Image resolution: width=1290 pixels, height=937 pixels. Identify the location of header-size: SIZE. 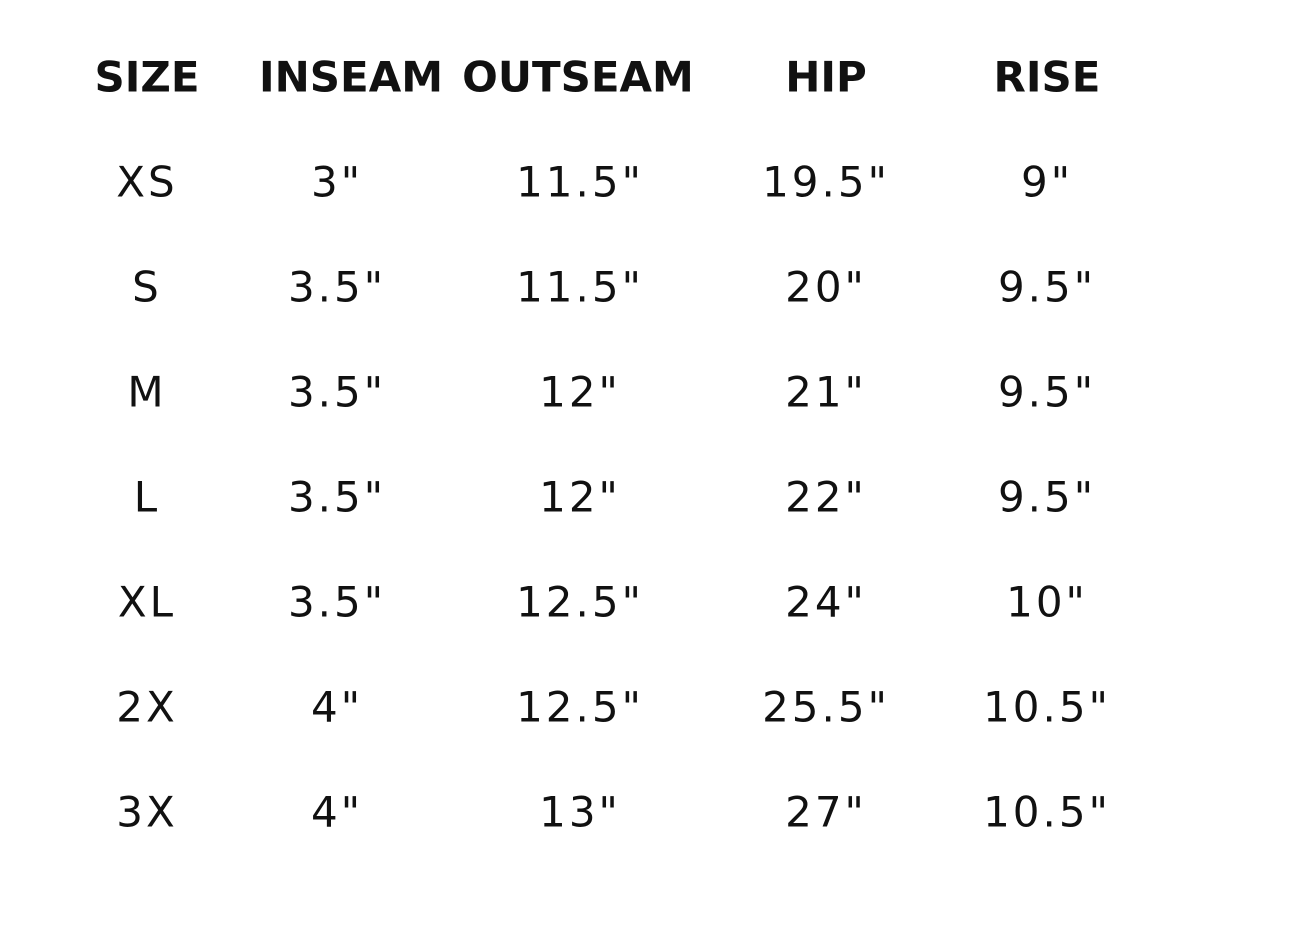
(147, 77).